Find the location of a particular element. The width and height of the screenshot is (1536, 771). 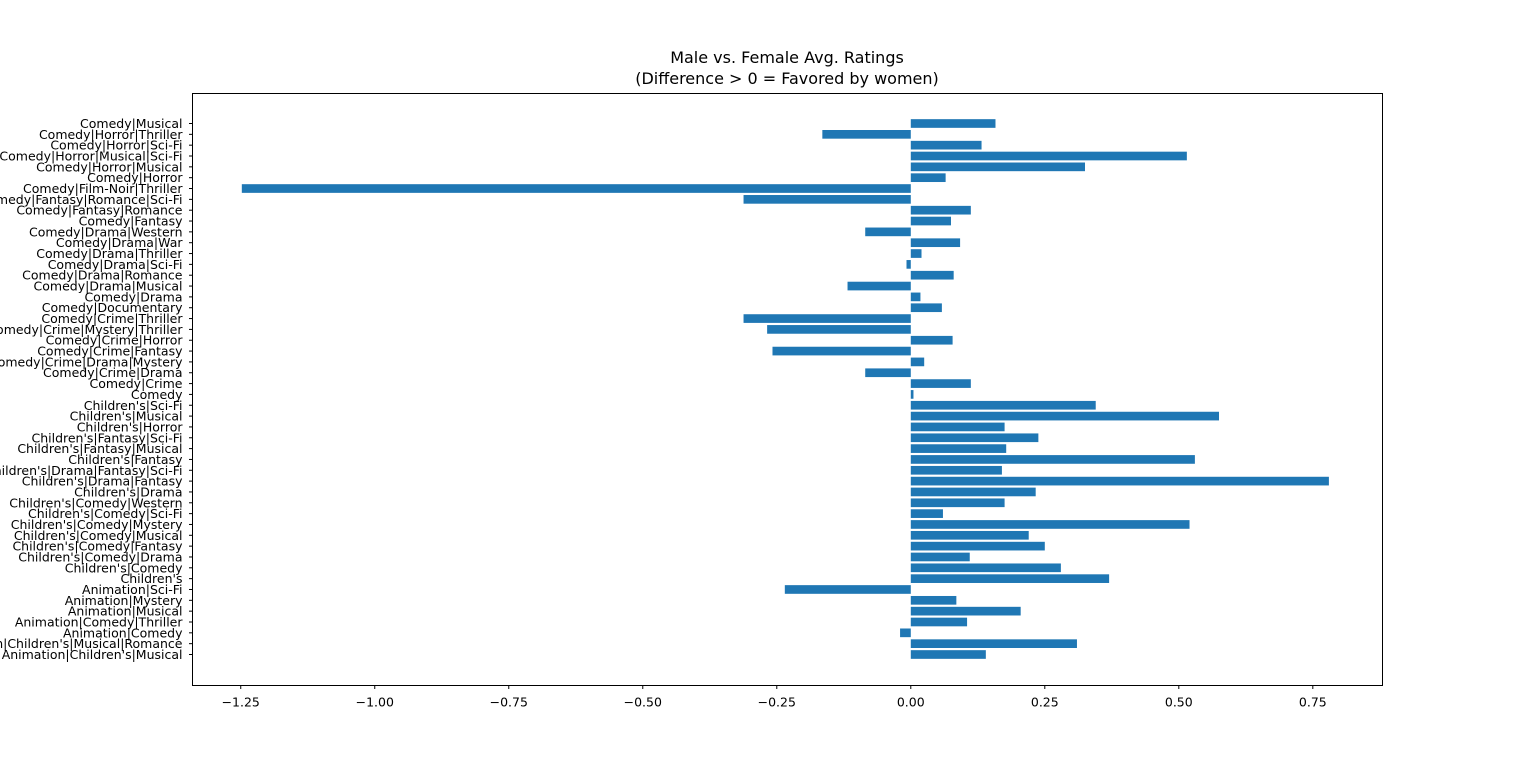

y-tick-label: Animation|Children's|Musical|Romance is located at coordinates (91, 643).